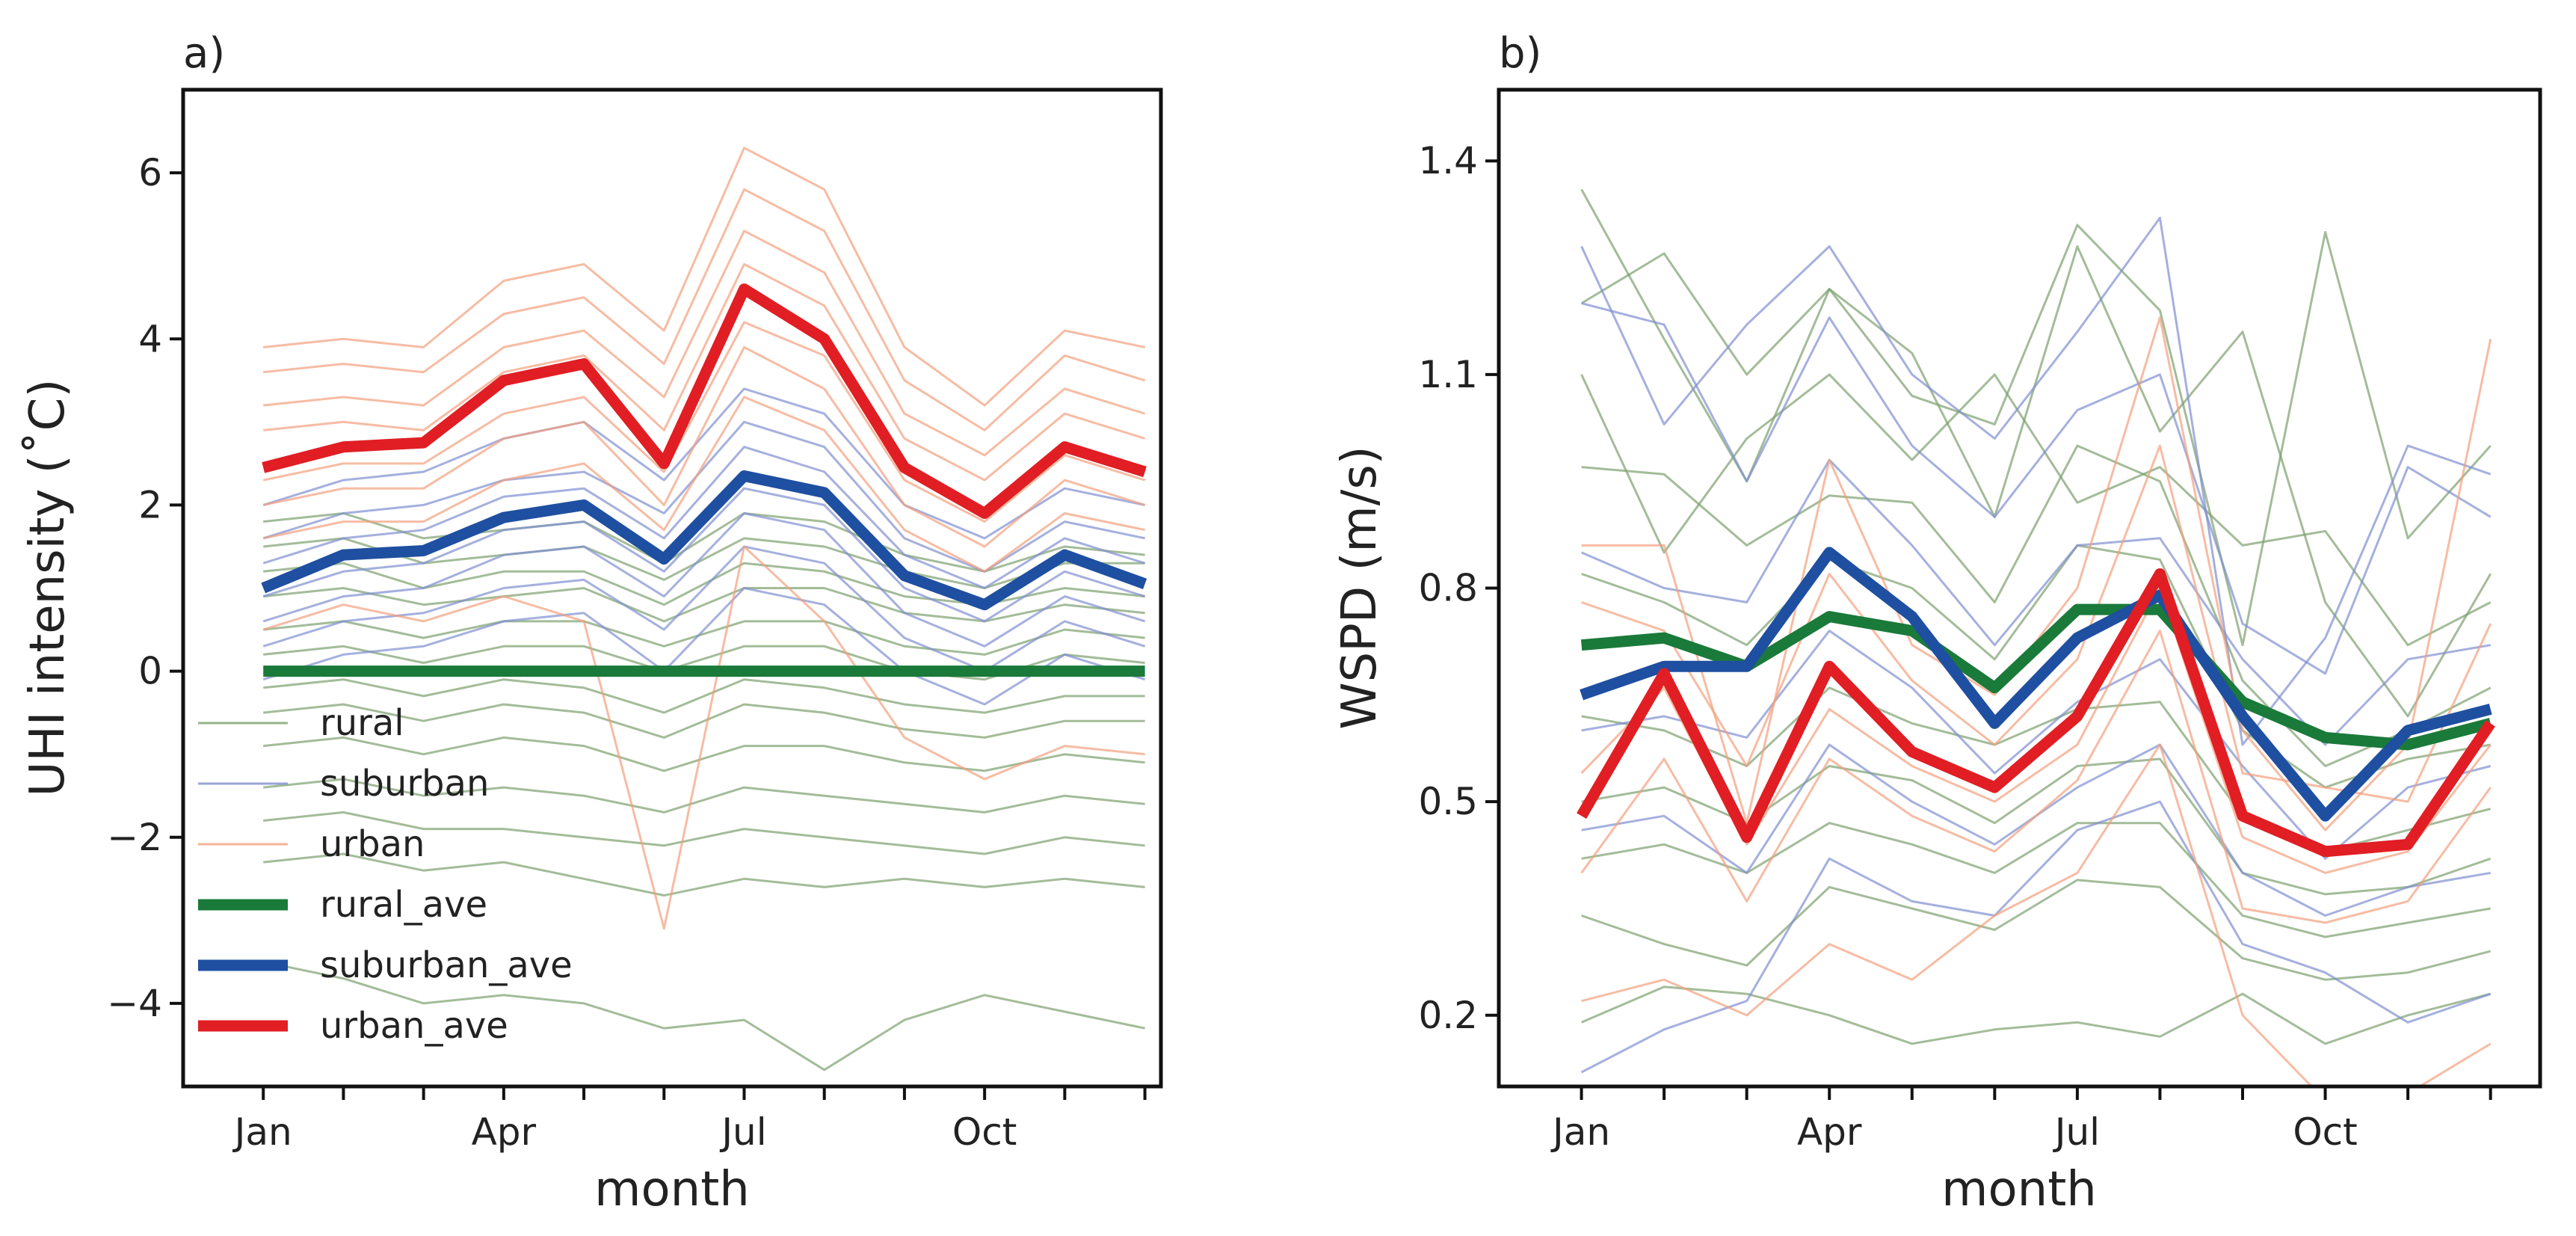 Image resolution: width=2576 pixels, height=1236 pixels. What do you see at coordinates (150, 671) in the screenshot?
I see `panel-a-ytick-label-2: 0` at bounding box center [150, 671].